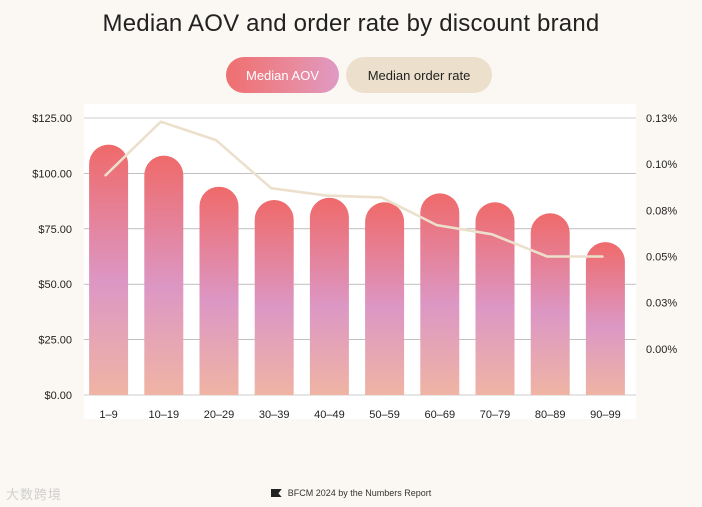 The height and width of the screenshot is (507, 702). Describe the element at coordinates (219, 290) in the screenshot. I see `bar-20–29` at that location.